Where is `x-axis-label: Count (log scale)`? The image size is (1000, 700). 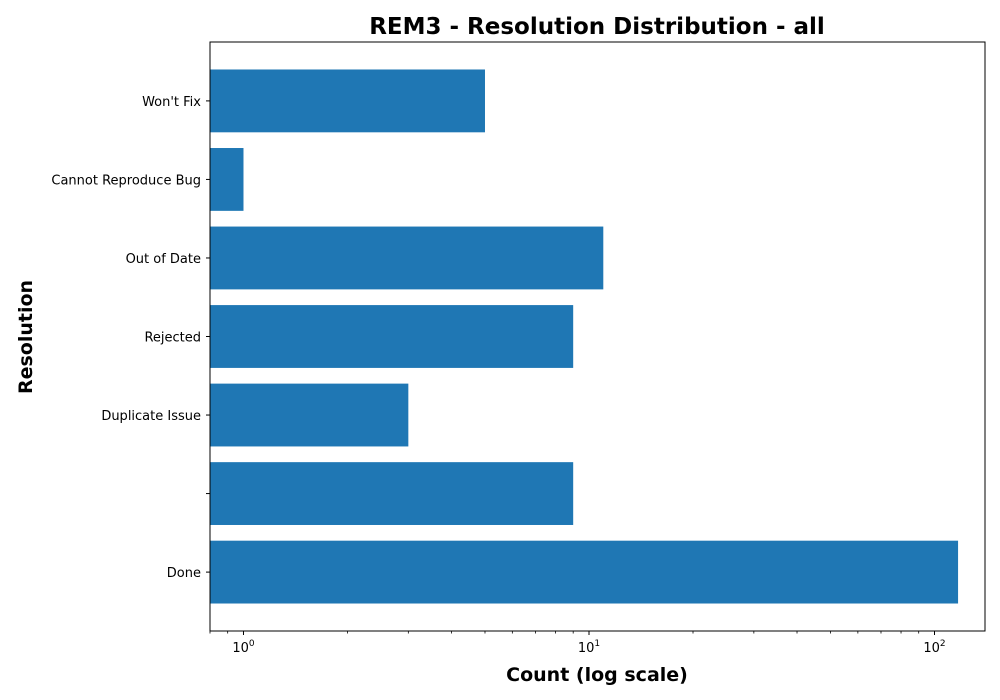 x-axis-label: Count (log scale) is located at coordinates (597, 675).